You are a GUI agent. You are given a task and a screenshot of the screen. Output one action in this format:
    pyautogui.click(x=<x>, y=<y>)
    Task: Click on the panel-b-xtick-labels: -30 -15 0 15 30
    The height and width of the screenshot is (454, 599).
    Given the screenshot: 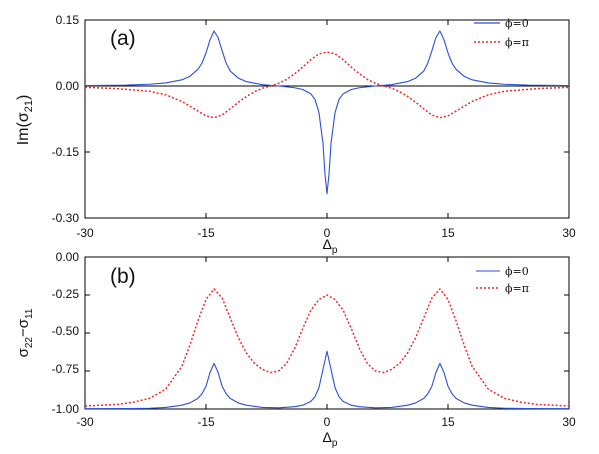 What is the action you would take?
    pyautogui.click(x=326, y=422)
    